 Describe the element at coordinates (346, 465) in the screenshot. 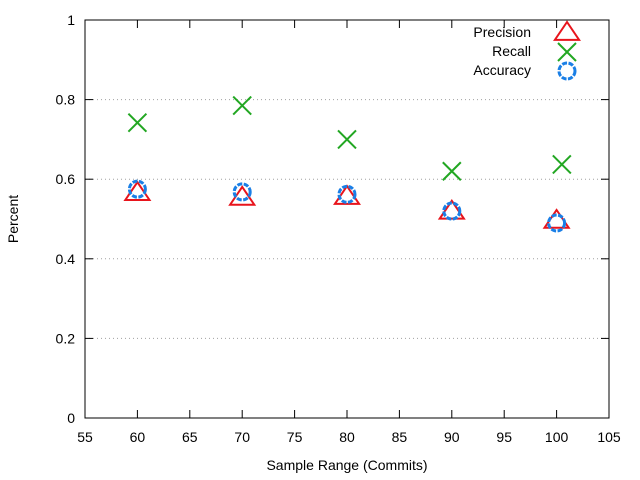

I see `x-axis-label: Sample Range (Commits)` at that location.